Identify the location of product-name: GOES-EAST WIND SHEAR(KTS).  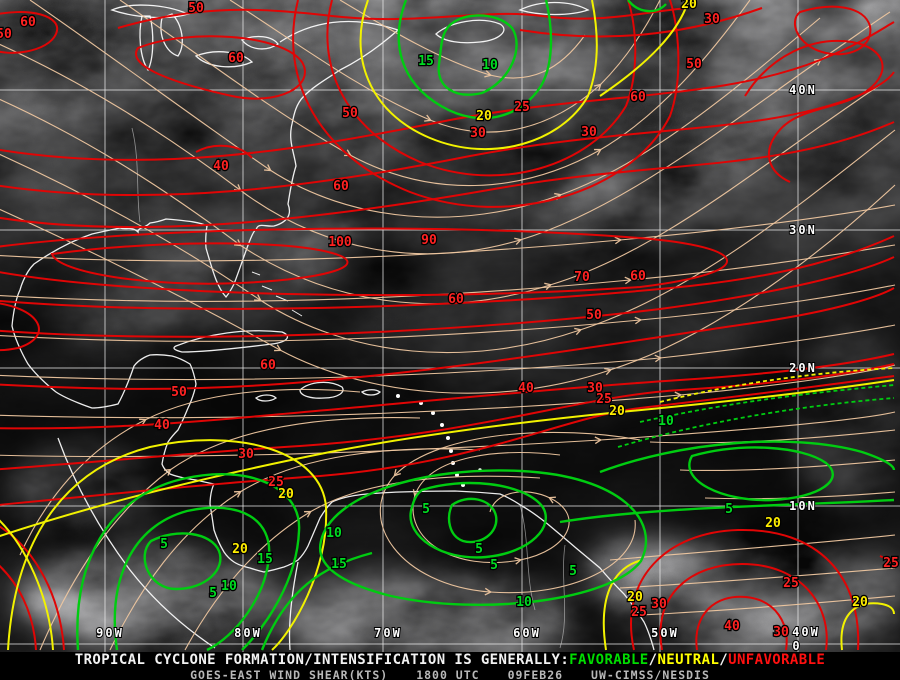
(289, 674).